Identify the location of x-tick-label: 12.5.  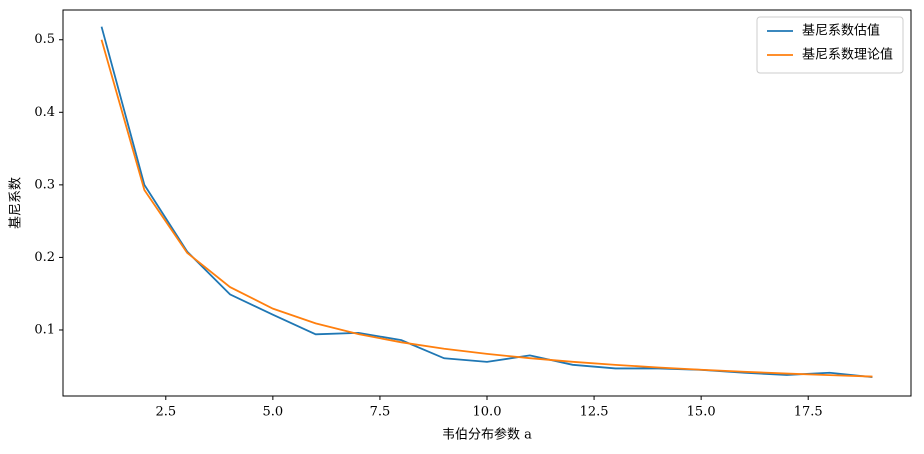
(594, 412).